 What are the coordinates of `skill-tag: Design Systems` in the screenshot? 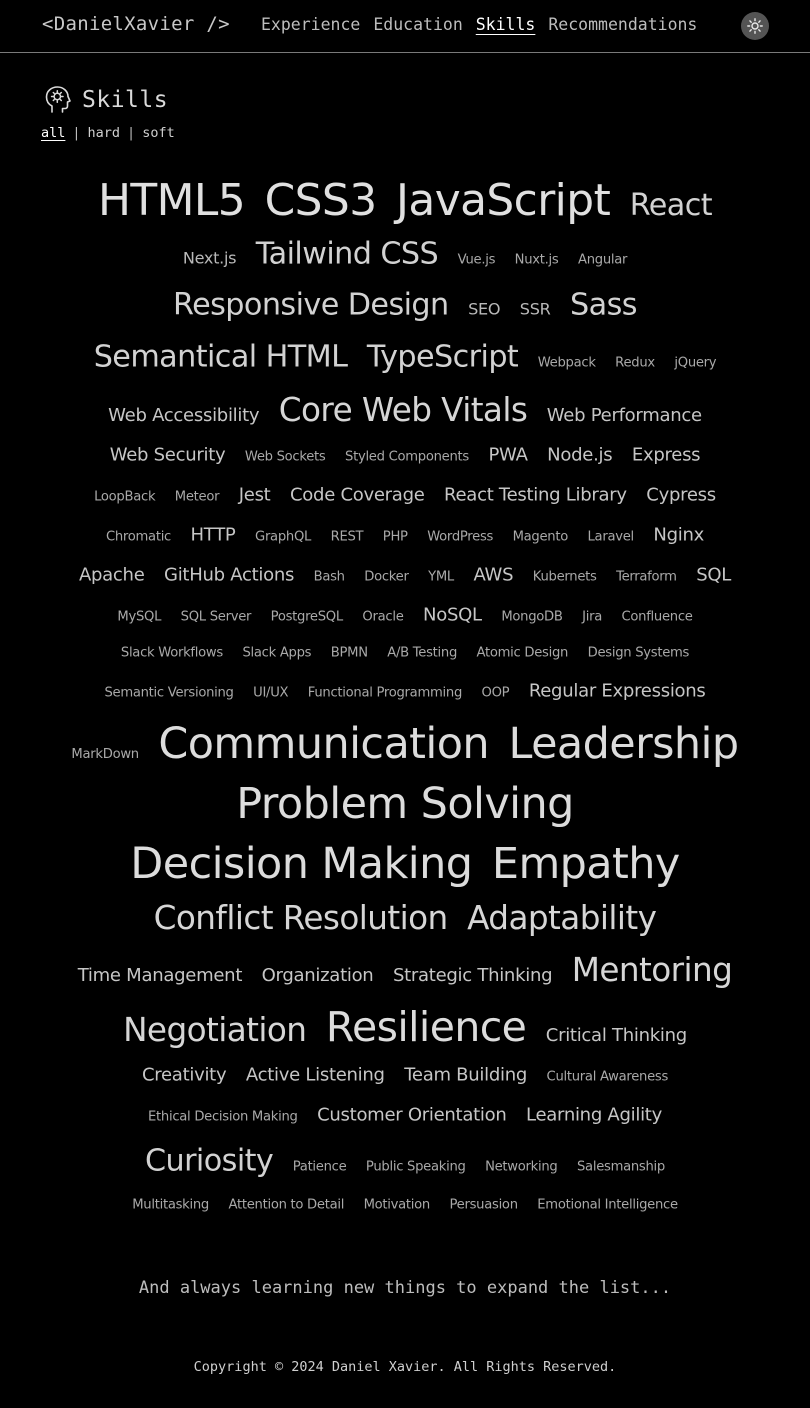 It's located at (638, 653).